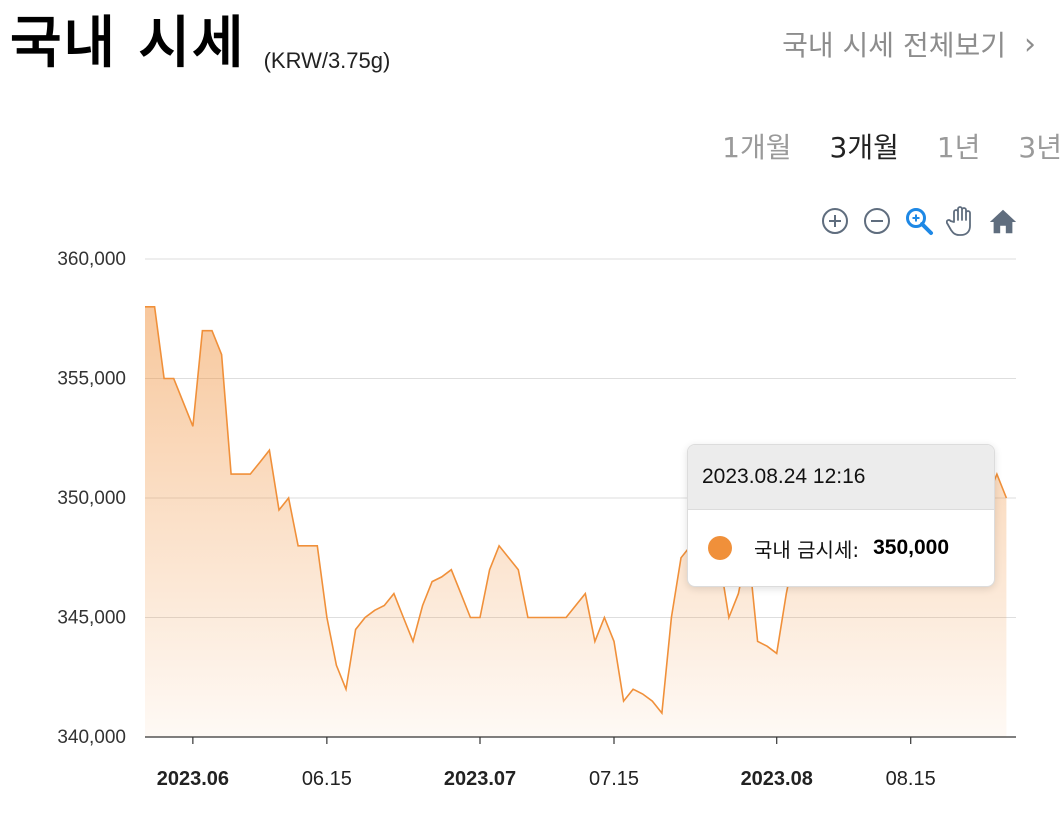 This screenshot has width=1062, height=814. Describe the element at coordinates (835, 221) in the screenshot. I see `zoom-in-icon` at that location.